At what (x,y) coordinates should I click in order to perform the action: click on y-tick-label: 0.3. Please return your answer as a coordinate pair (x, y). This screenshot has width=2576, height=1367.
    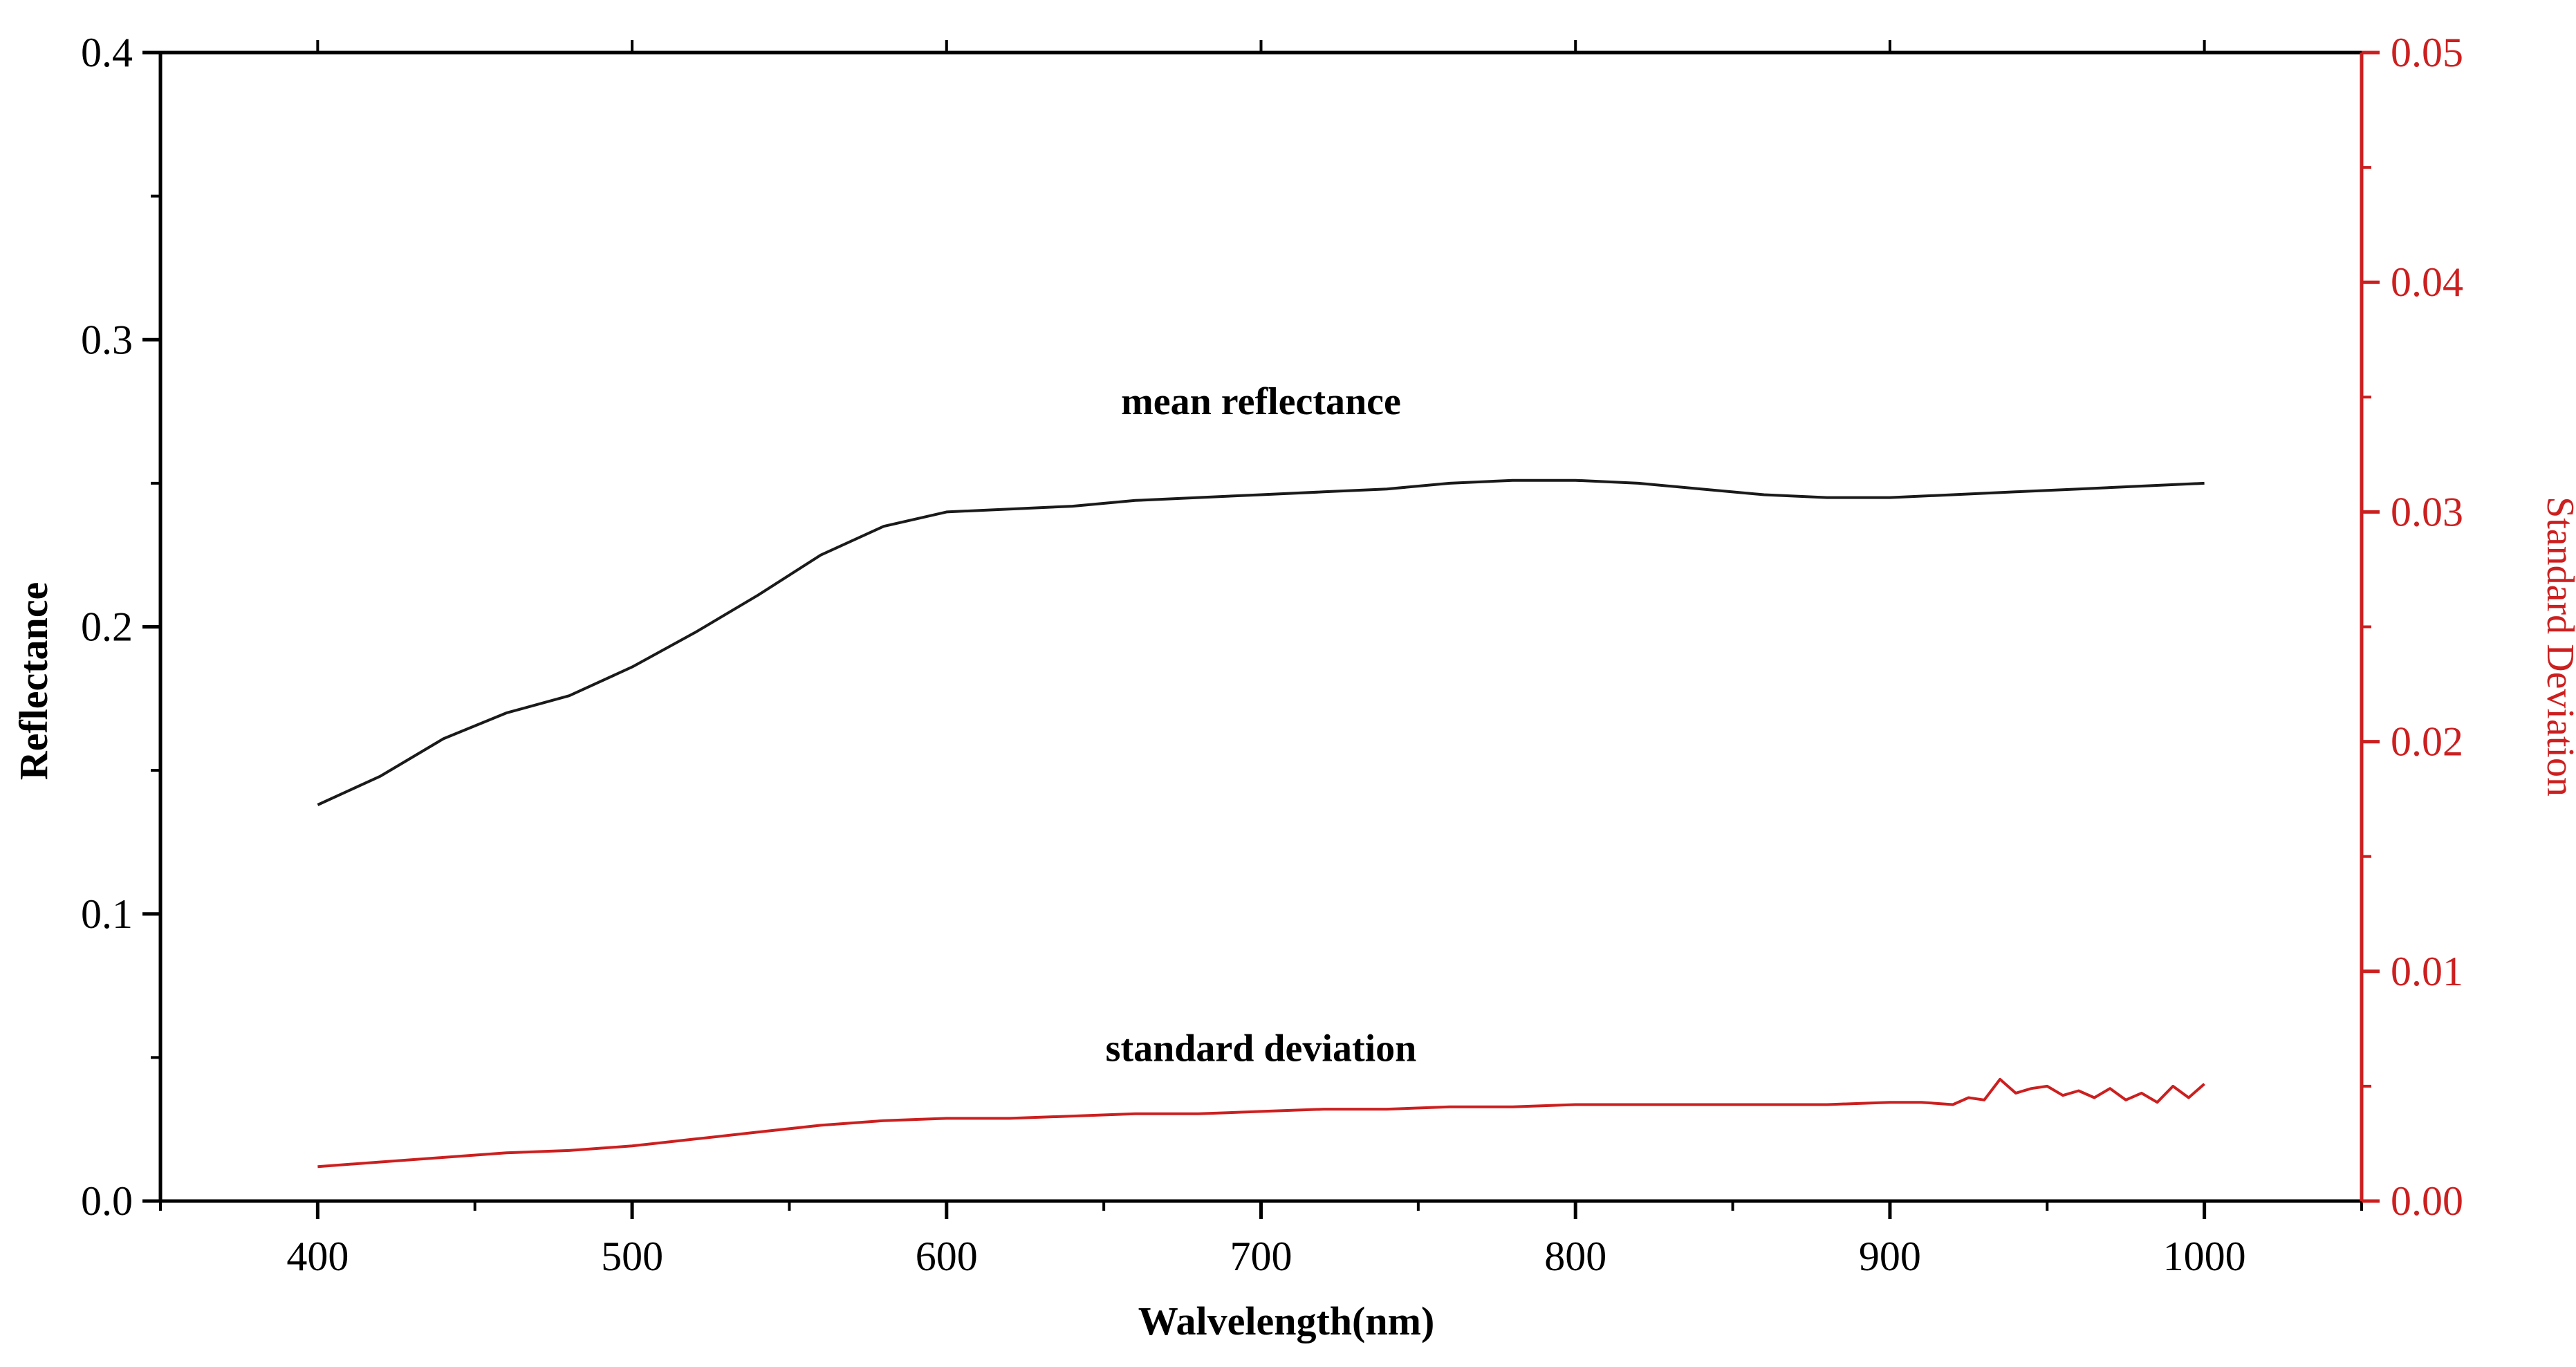
    Looking at the image, I should click on (107, 339).